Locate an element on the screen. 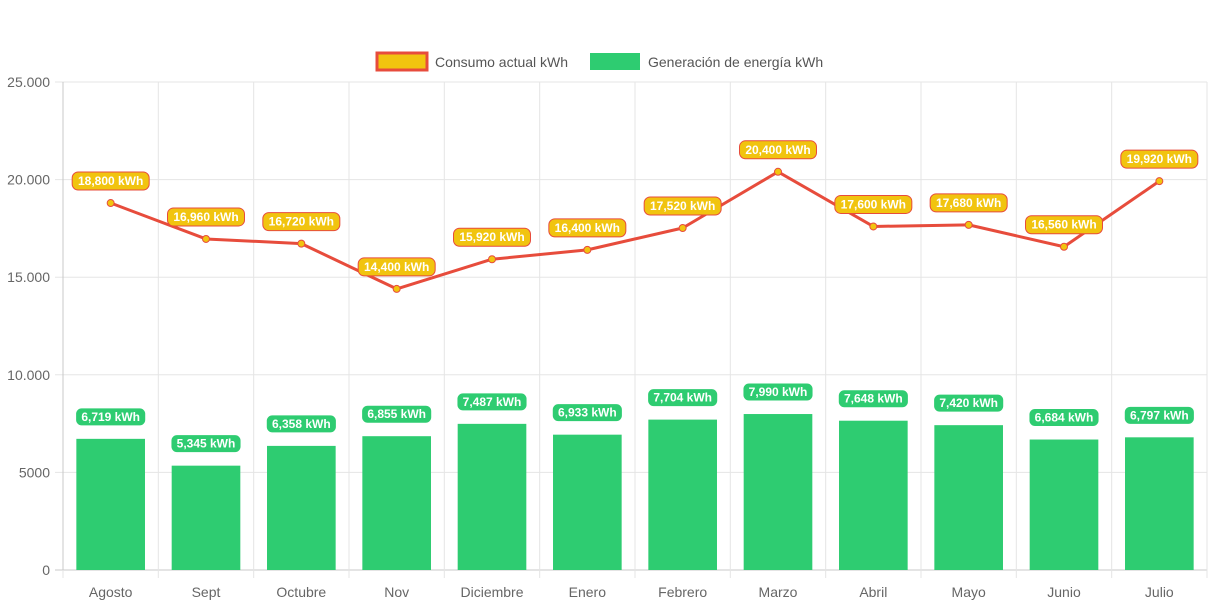  consumo-label: 14,400 kWh is located at coordinates (396, 267).